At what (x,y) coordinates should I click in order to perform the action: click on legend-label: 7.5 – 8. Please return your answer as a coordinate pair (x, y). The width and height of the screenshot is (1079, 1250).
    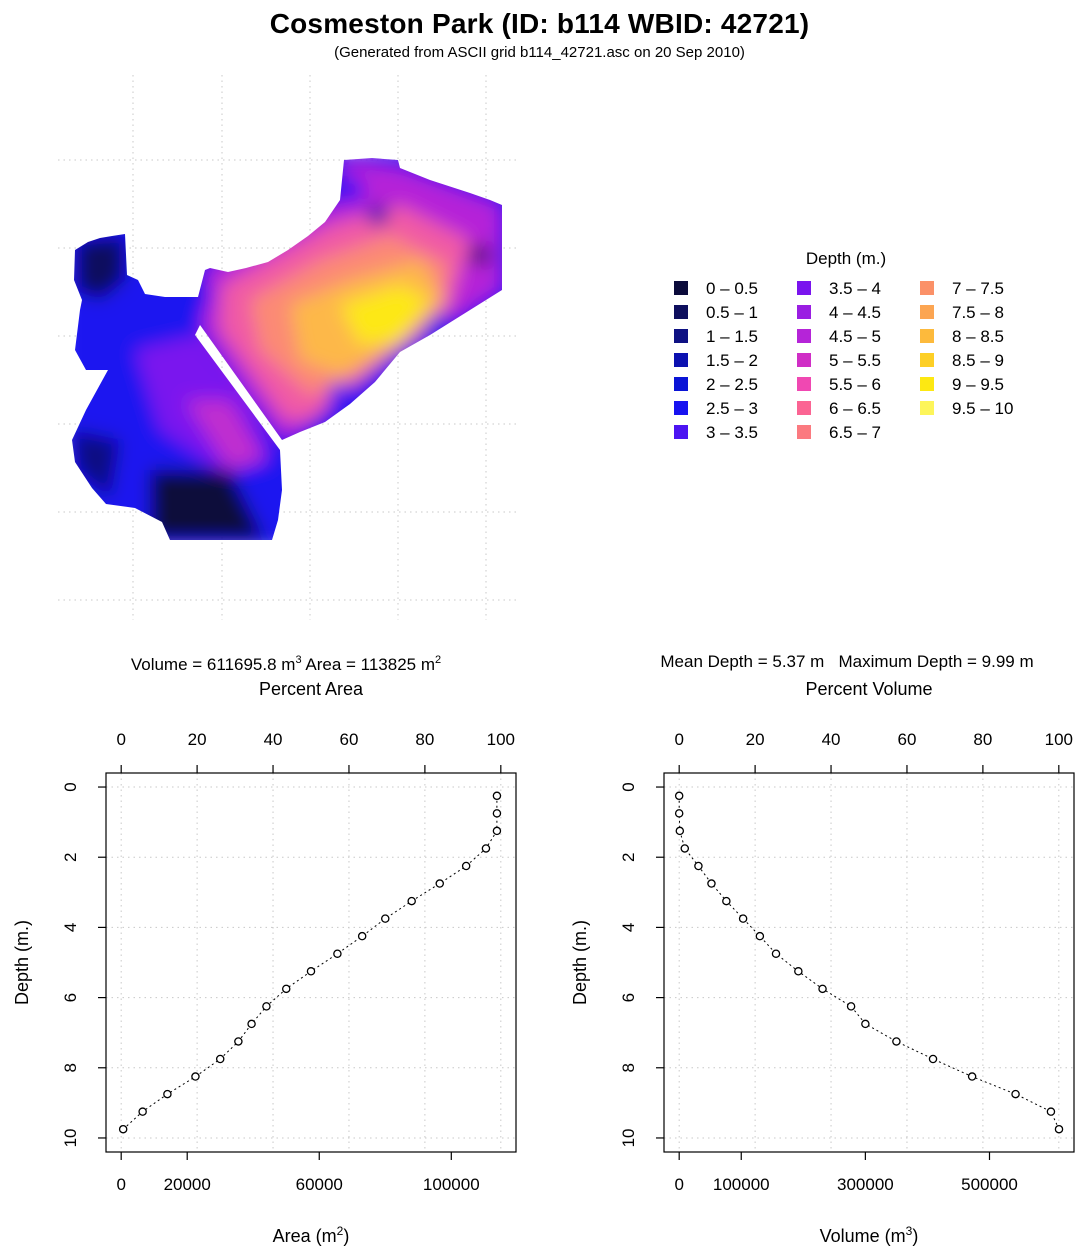
    Looking at the image, I should click on (978, 312).